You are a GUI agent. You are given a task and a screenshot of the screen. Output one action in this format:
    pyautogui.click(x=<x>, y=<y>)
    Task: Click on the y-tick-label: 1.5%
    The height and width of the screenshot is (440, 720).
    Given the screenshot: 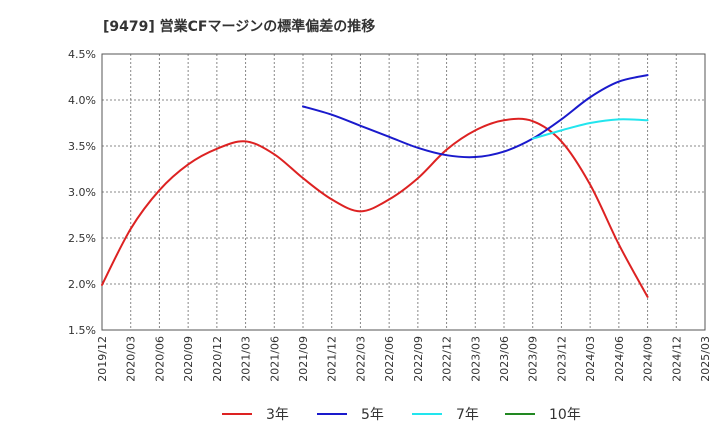 What is the action you would take?
    pyautogui.click(x=82, y=330)
    